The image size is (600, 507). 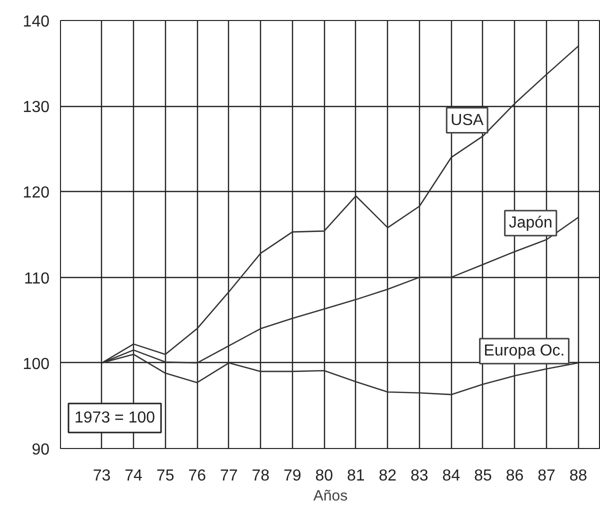 What do you see at coordinates (133, 476) in the screenshot?
I see `x-tick-label: 74` at bounding box center [133, 476].